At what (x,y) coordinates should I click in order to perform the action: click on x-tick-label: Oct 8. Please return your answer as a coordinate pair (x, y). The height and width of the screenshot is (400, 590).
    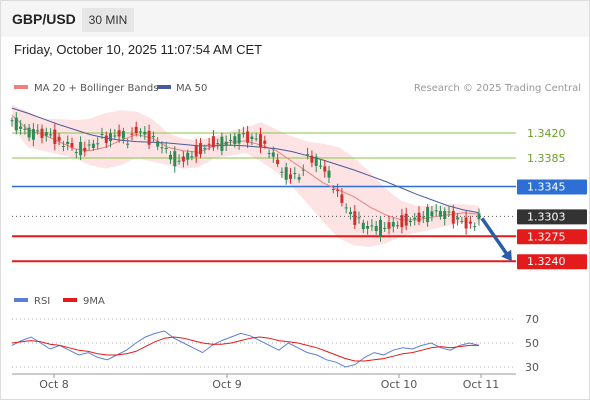
    Looking at the image, I should click on (54, 384).